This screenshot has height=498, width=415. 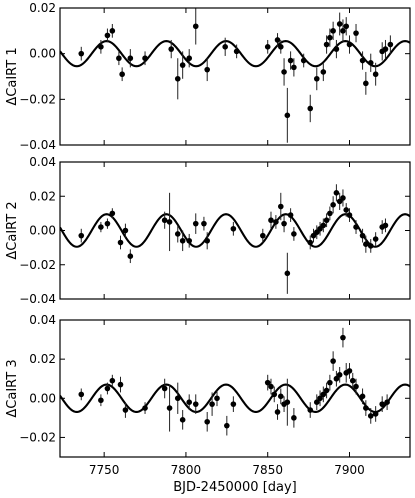 What do you see at coordinates (12, 76) in the screenshot?
I see `y-axis-label: ΔCaIRT 1` at bounding box center [12, 76].